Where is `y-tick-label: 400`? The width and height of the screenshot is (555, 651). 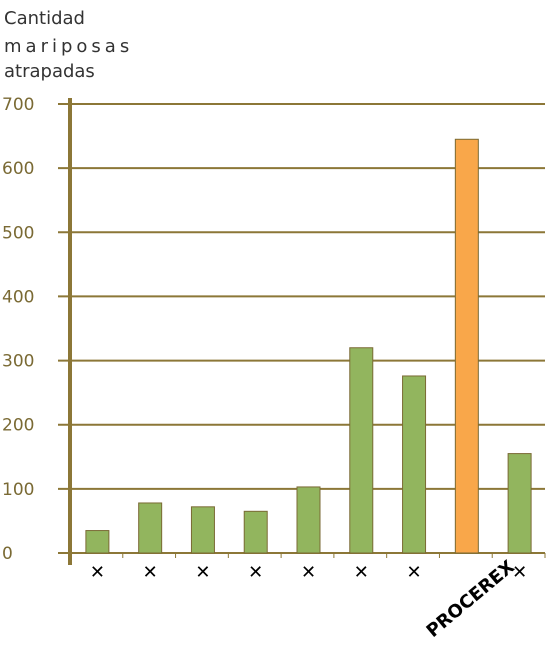 y-tick-label: 400 is located at coordinates (18, 297).